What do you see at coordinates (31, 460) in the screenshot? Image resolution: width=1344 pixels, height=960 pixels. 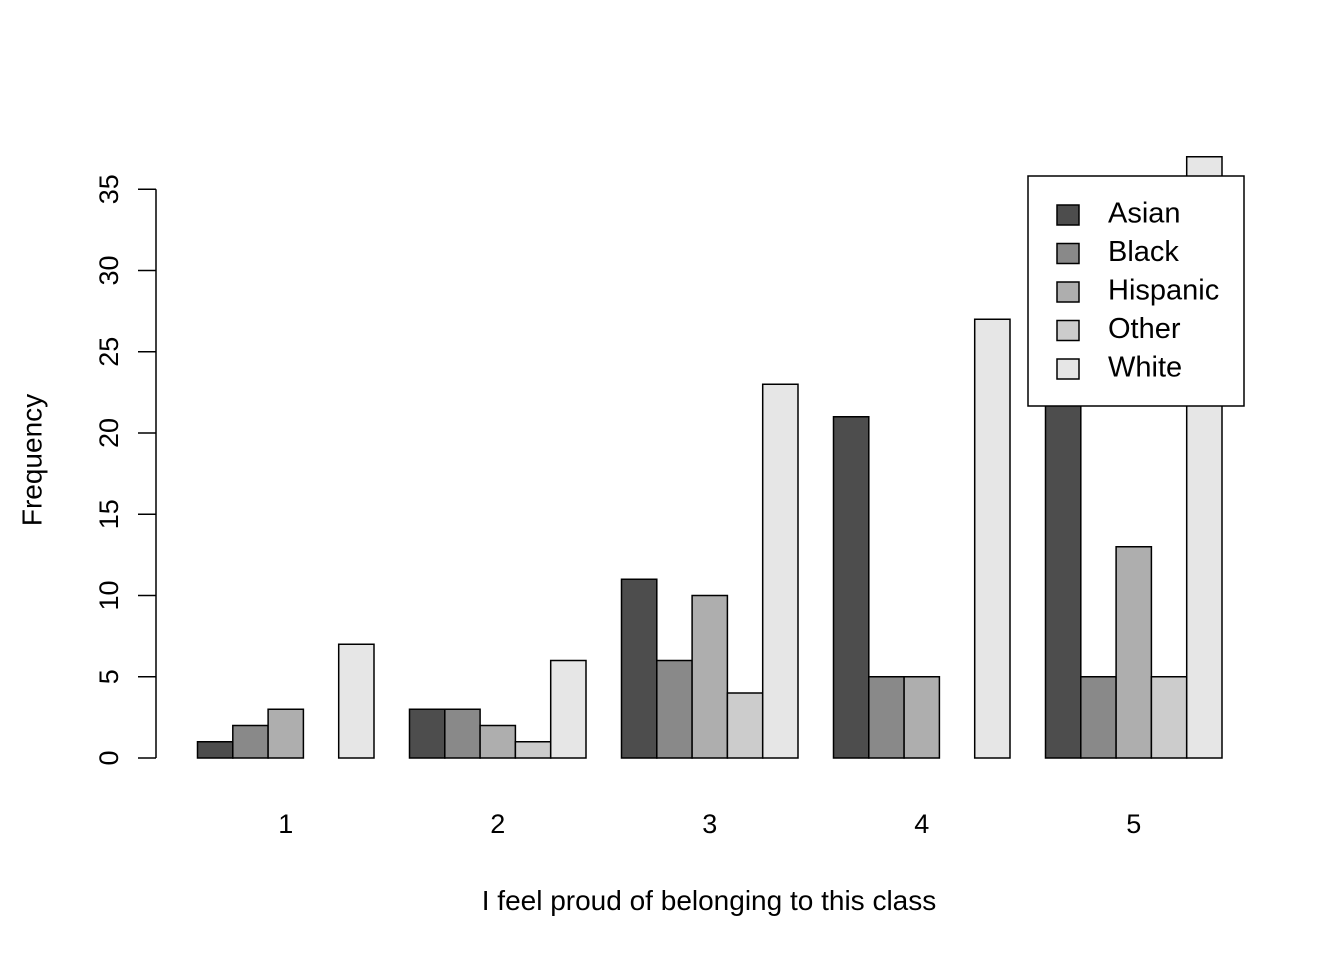 I see `y-axis-title: Frequency` at bounding box center [31, 460].